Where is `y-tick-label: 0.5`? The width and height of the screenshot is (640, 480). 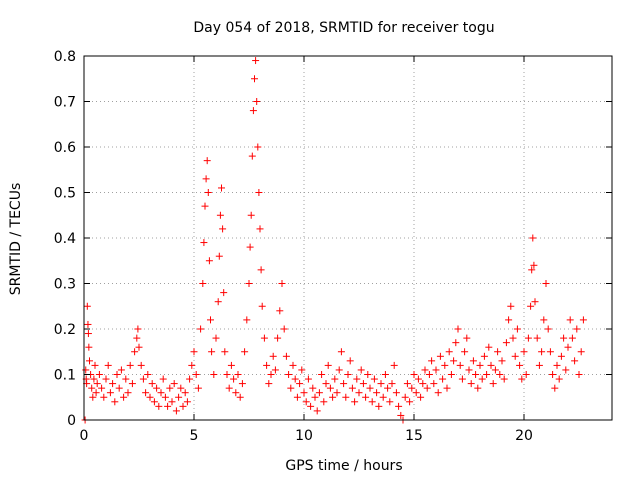 y-tick-label: 0.5 is located at coordinates (65, 194).